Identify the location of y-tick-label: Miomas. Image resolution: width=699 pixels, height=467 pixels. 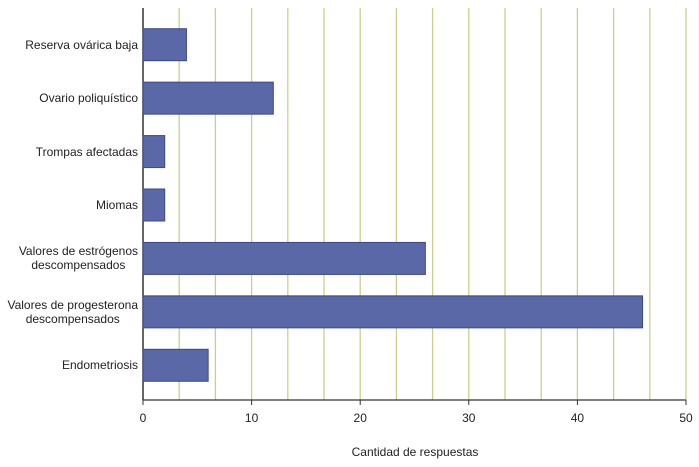
(116, 205).